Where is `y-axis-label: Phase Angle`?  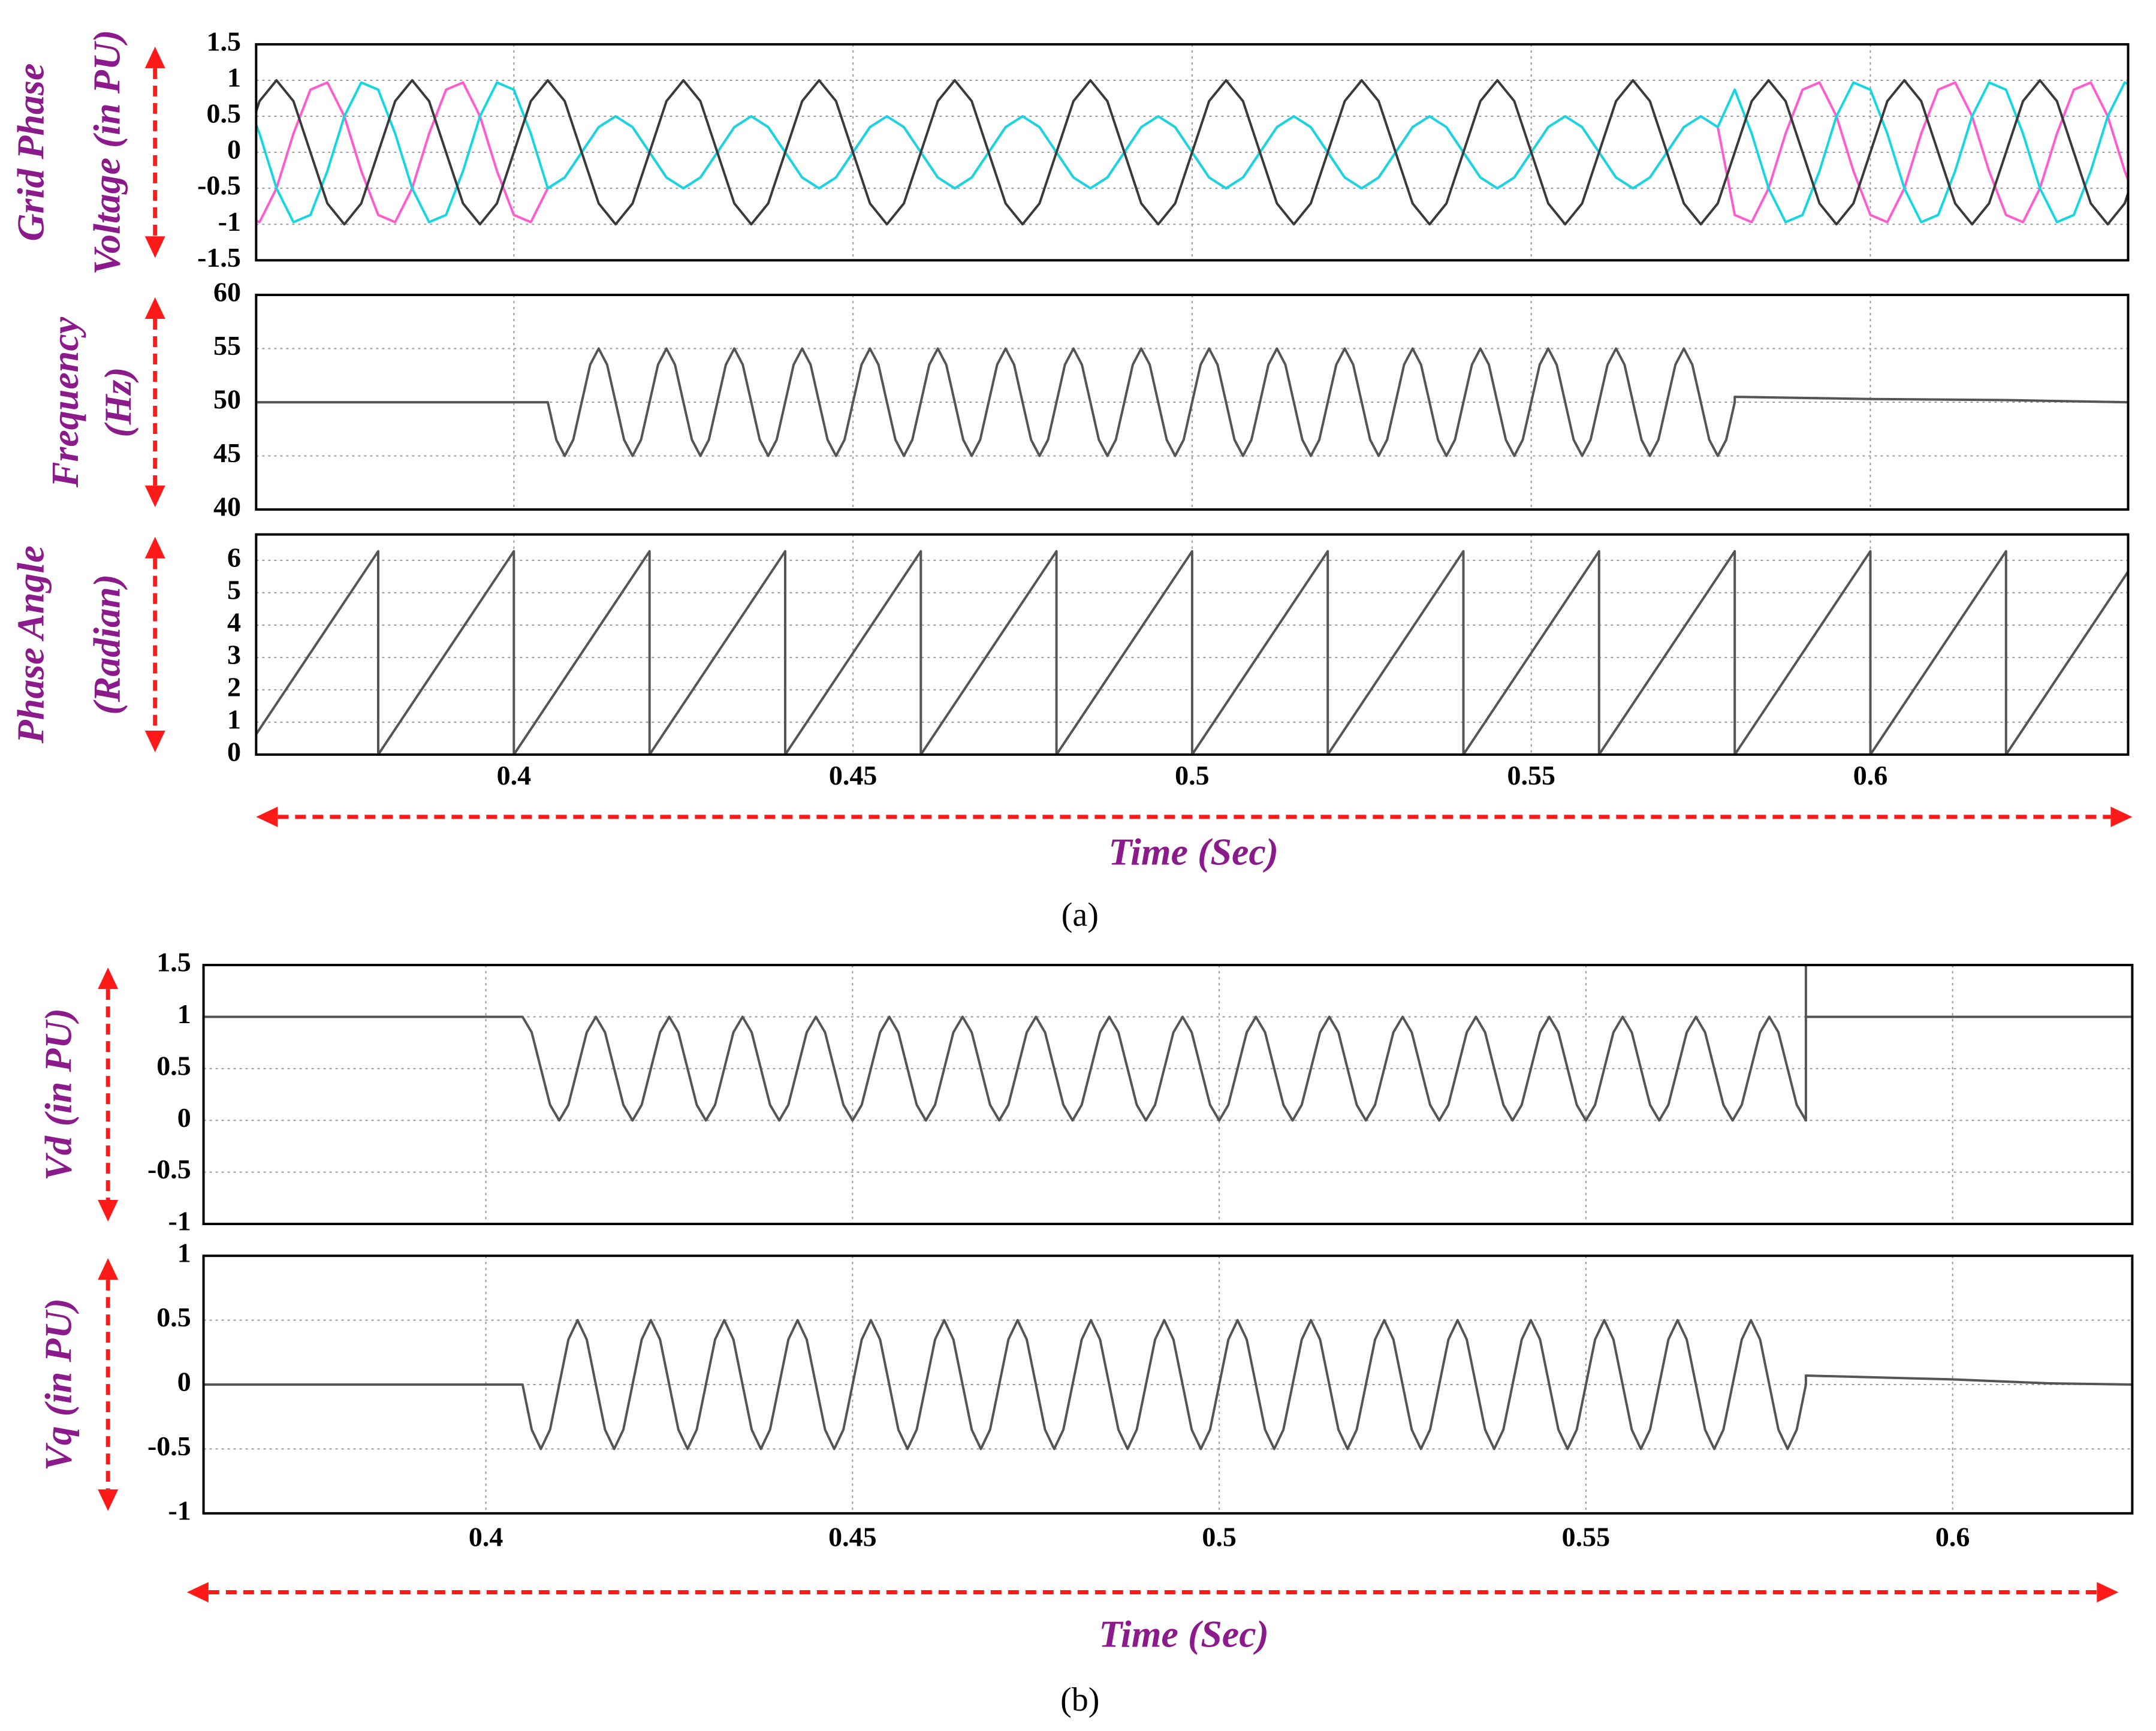 y-axis-label: Phase Angle is located at coordinates (30, 644).